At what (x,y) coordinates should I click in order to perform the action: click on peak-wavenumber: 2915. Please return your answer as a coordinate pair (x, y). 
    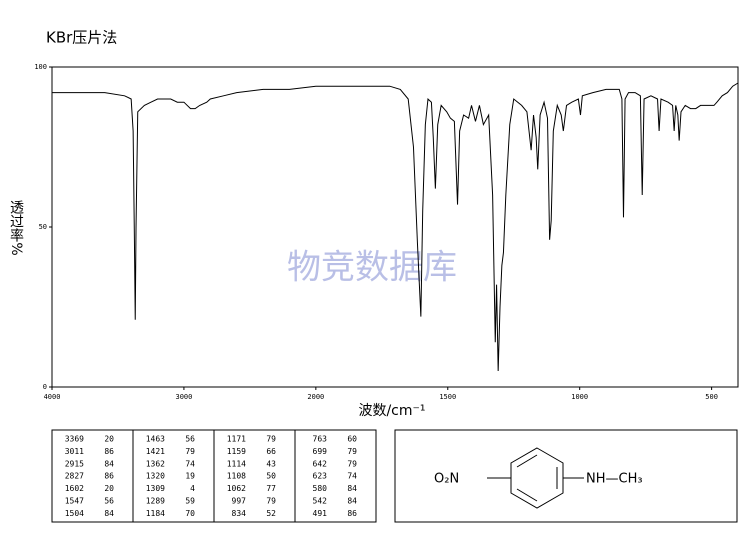
    Looking at the image, I should click on (74, 463).